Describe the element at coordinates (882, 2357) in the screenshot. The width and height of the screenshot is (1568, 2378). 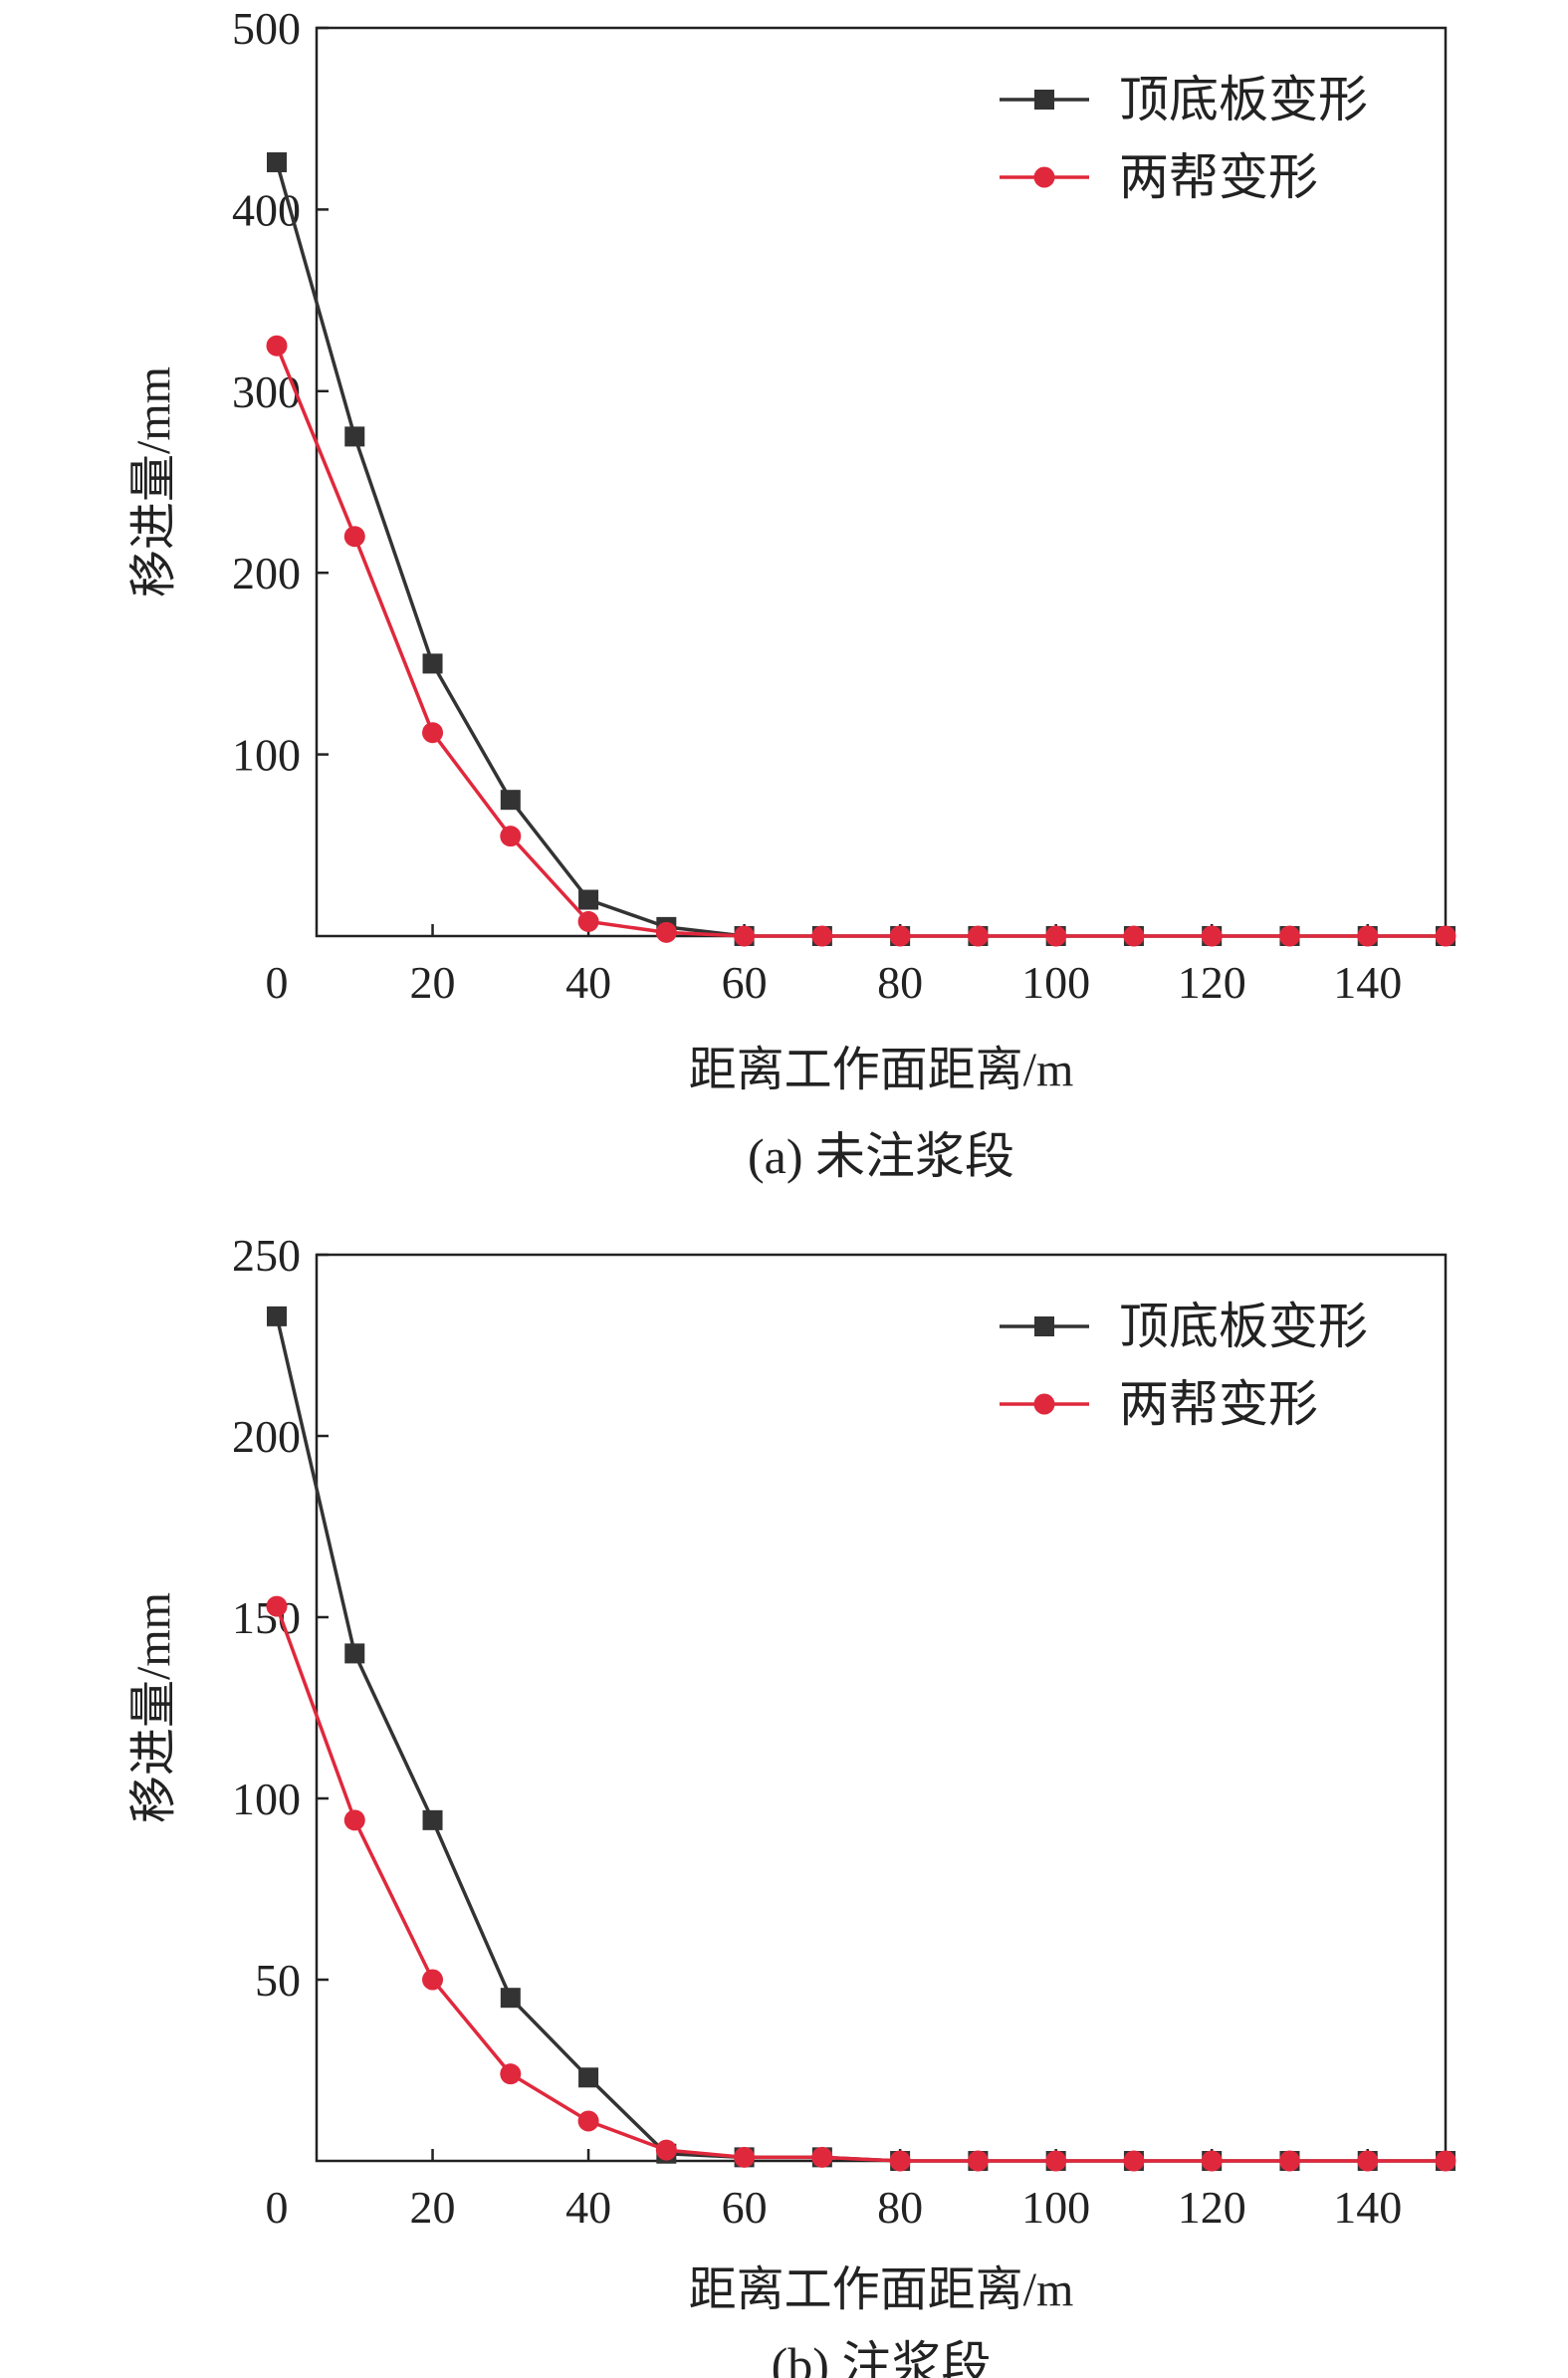
I see `caption-b: (b) 注浆段` at that location.